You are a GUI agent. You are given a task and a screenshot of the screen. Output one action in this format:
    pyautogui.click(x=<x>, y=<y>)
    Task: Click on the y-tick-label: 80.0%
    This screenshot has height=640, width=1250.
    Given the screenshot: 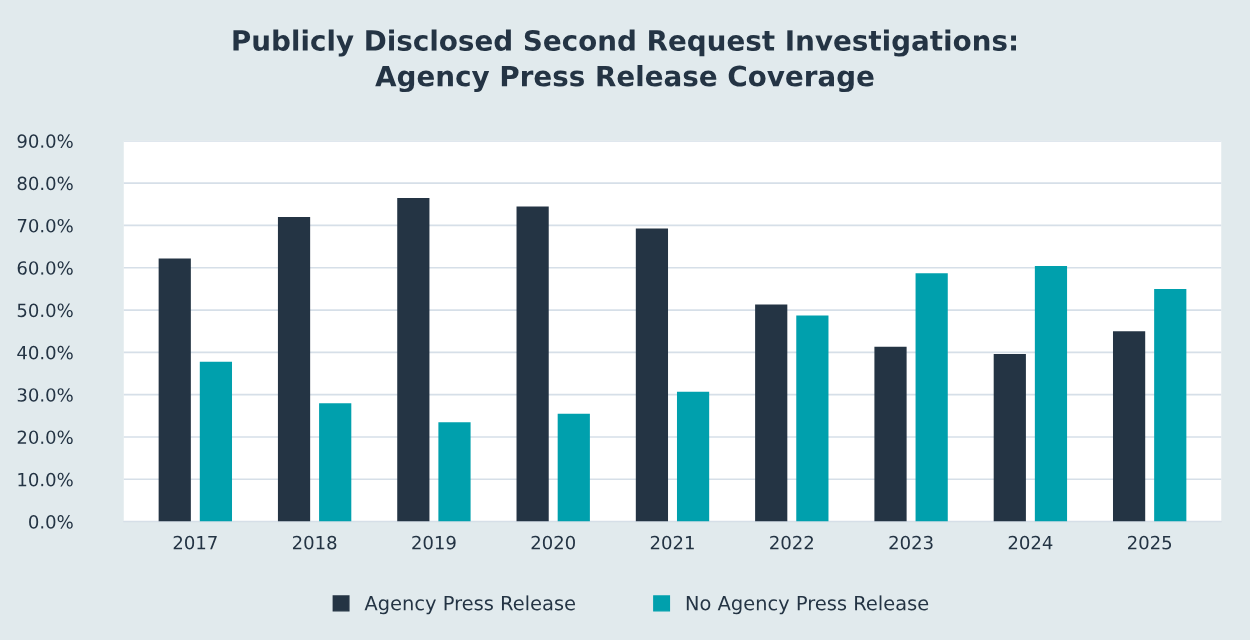 What is the action you would take?
    pyautogui.click(x=45, y=183)
    